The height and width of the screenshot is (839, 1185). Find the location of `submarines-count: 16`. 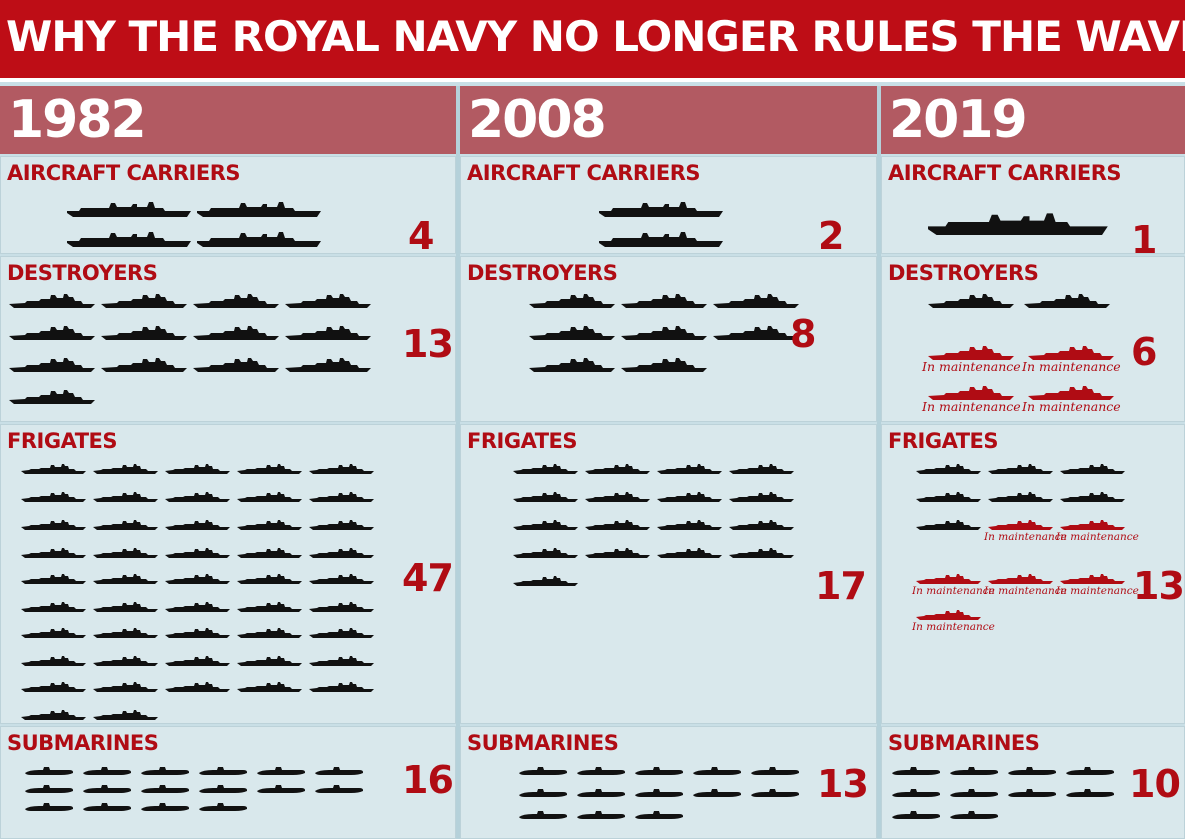

submarines-count: 16 is located at coordinates (428, 780).